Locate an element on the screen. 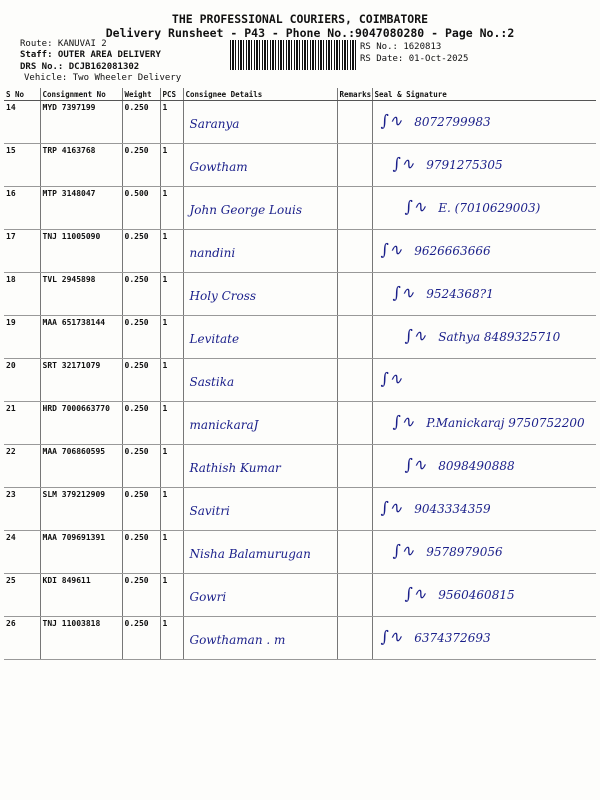 The height and width of the screenshot is (800, 600). cell-cn: SRT 32171079 is located at coordinates (80, 380).